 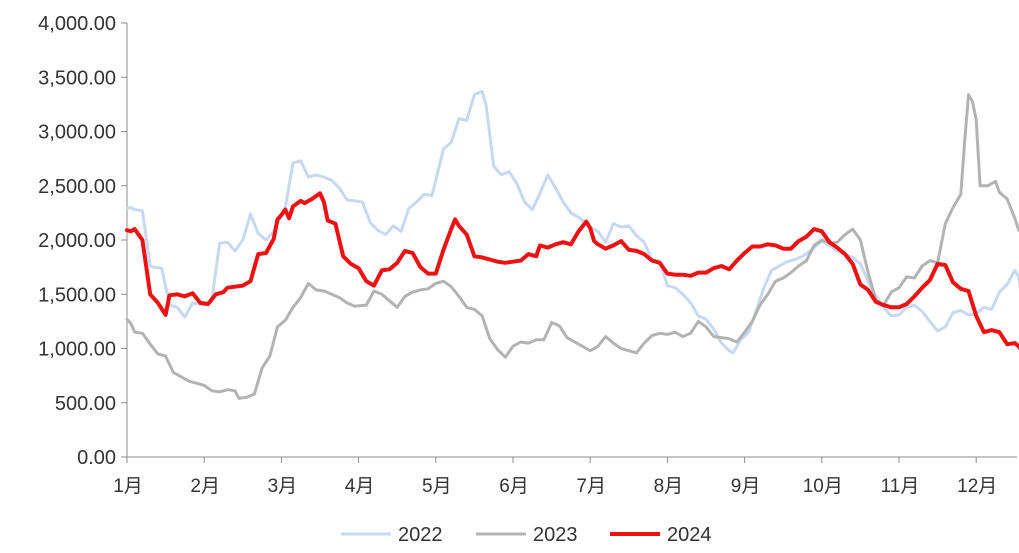 What do you see at coordinates (900, 486) in the screenshot?
I see `x-tick-label: 11月` at bounding box center [900, 486].